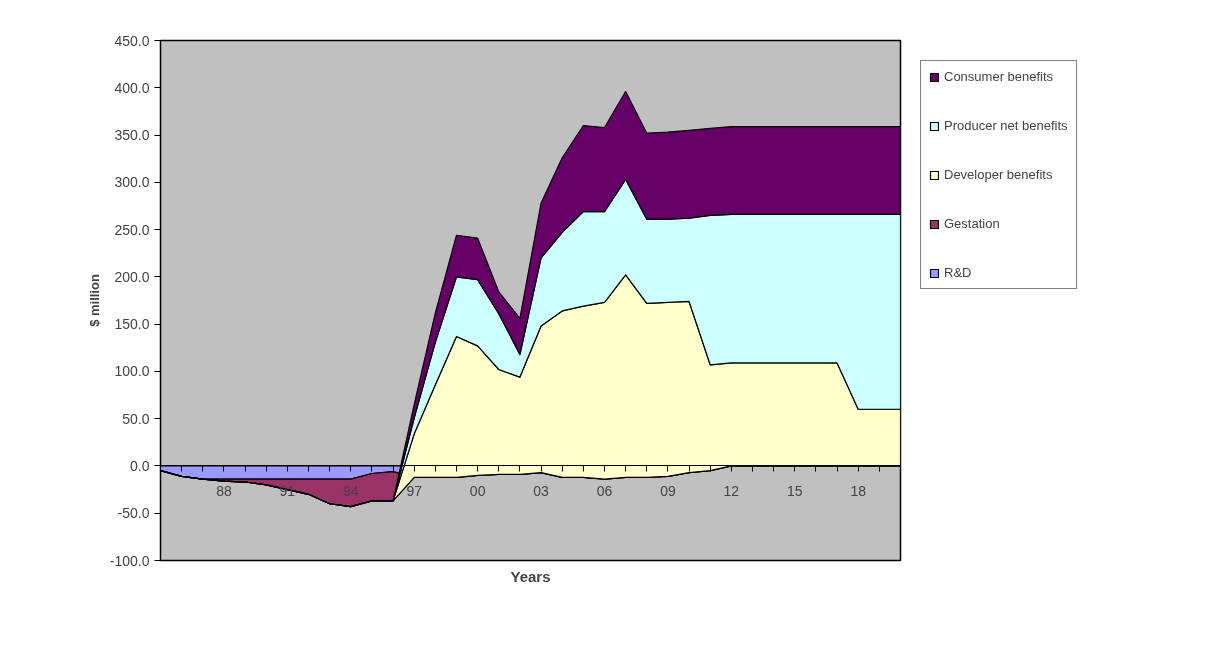 The height and width of the screenshot is (654, 1212). Describe the element at coordinates (133, 513) in the screenshot. I see `y-tick-label: -50.0` at that location.